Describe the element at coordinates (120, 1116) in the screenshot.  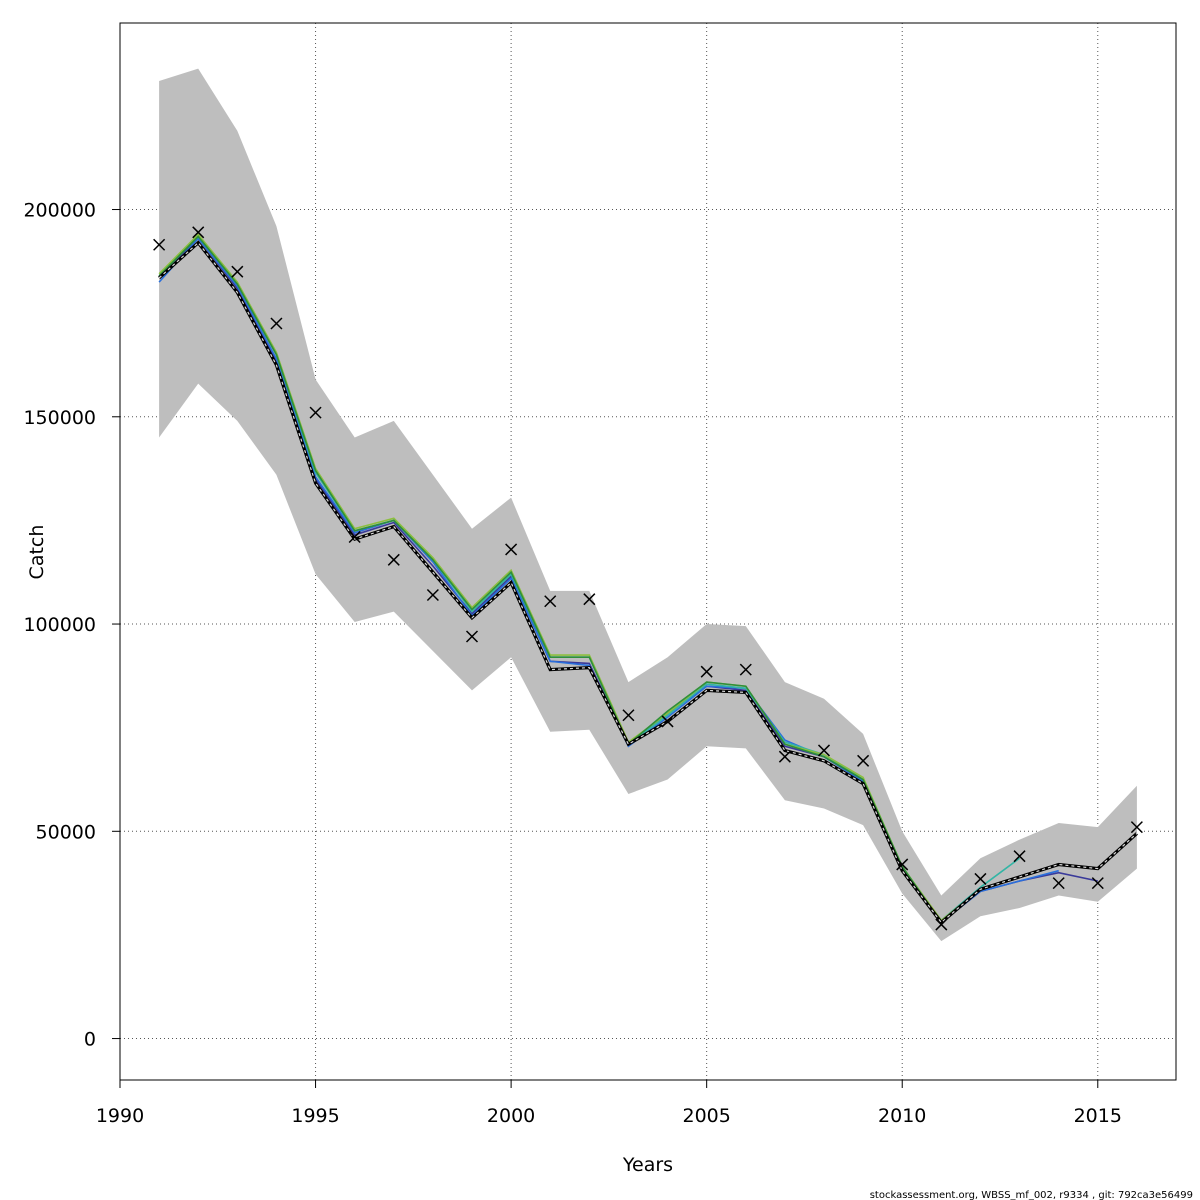
I see `x-tick-label: 1990` at that location.